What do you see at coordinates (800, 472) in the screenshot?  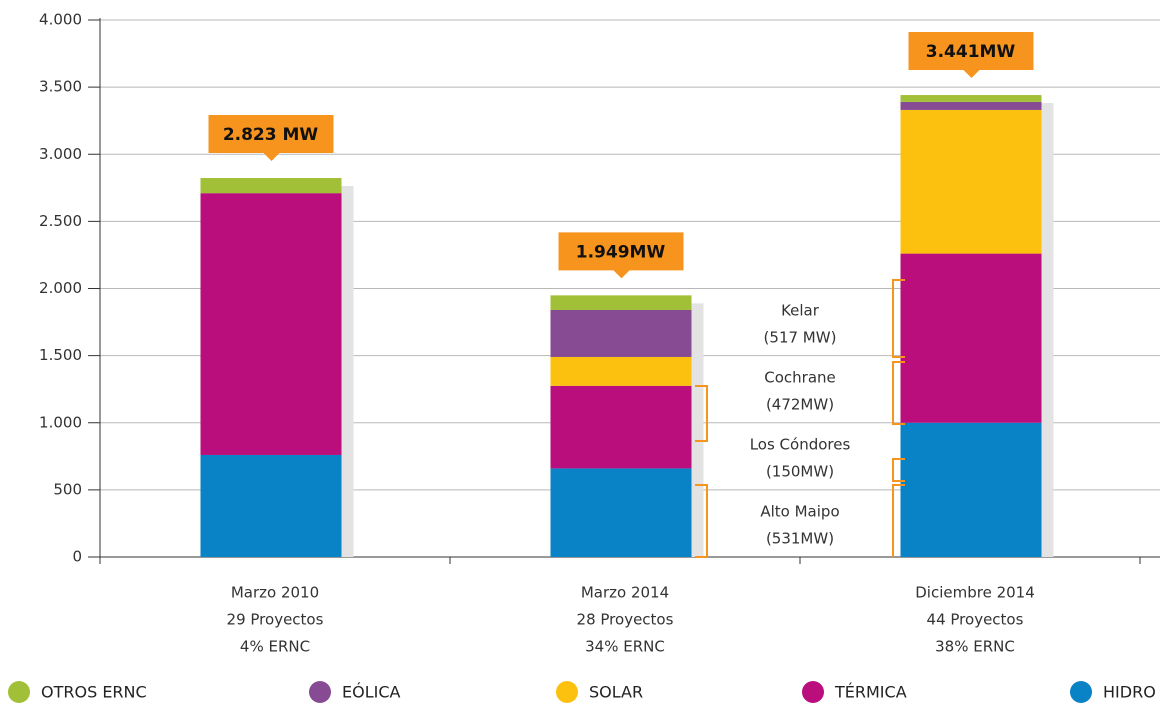 I see `annotation: (150MW)` at bounding box center [800, 472].